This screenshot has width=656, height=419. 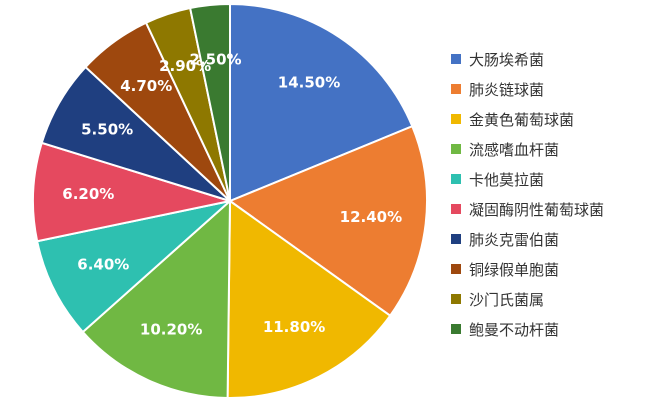 What do you see at coordinates (522, 119) in the screenshot?
I see `legend-label: 金黄色葡萄球菌` at bounding box center [522, 119].